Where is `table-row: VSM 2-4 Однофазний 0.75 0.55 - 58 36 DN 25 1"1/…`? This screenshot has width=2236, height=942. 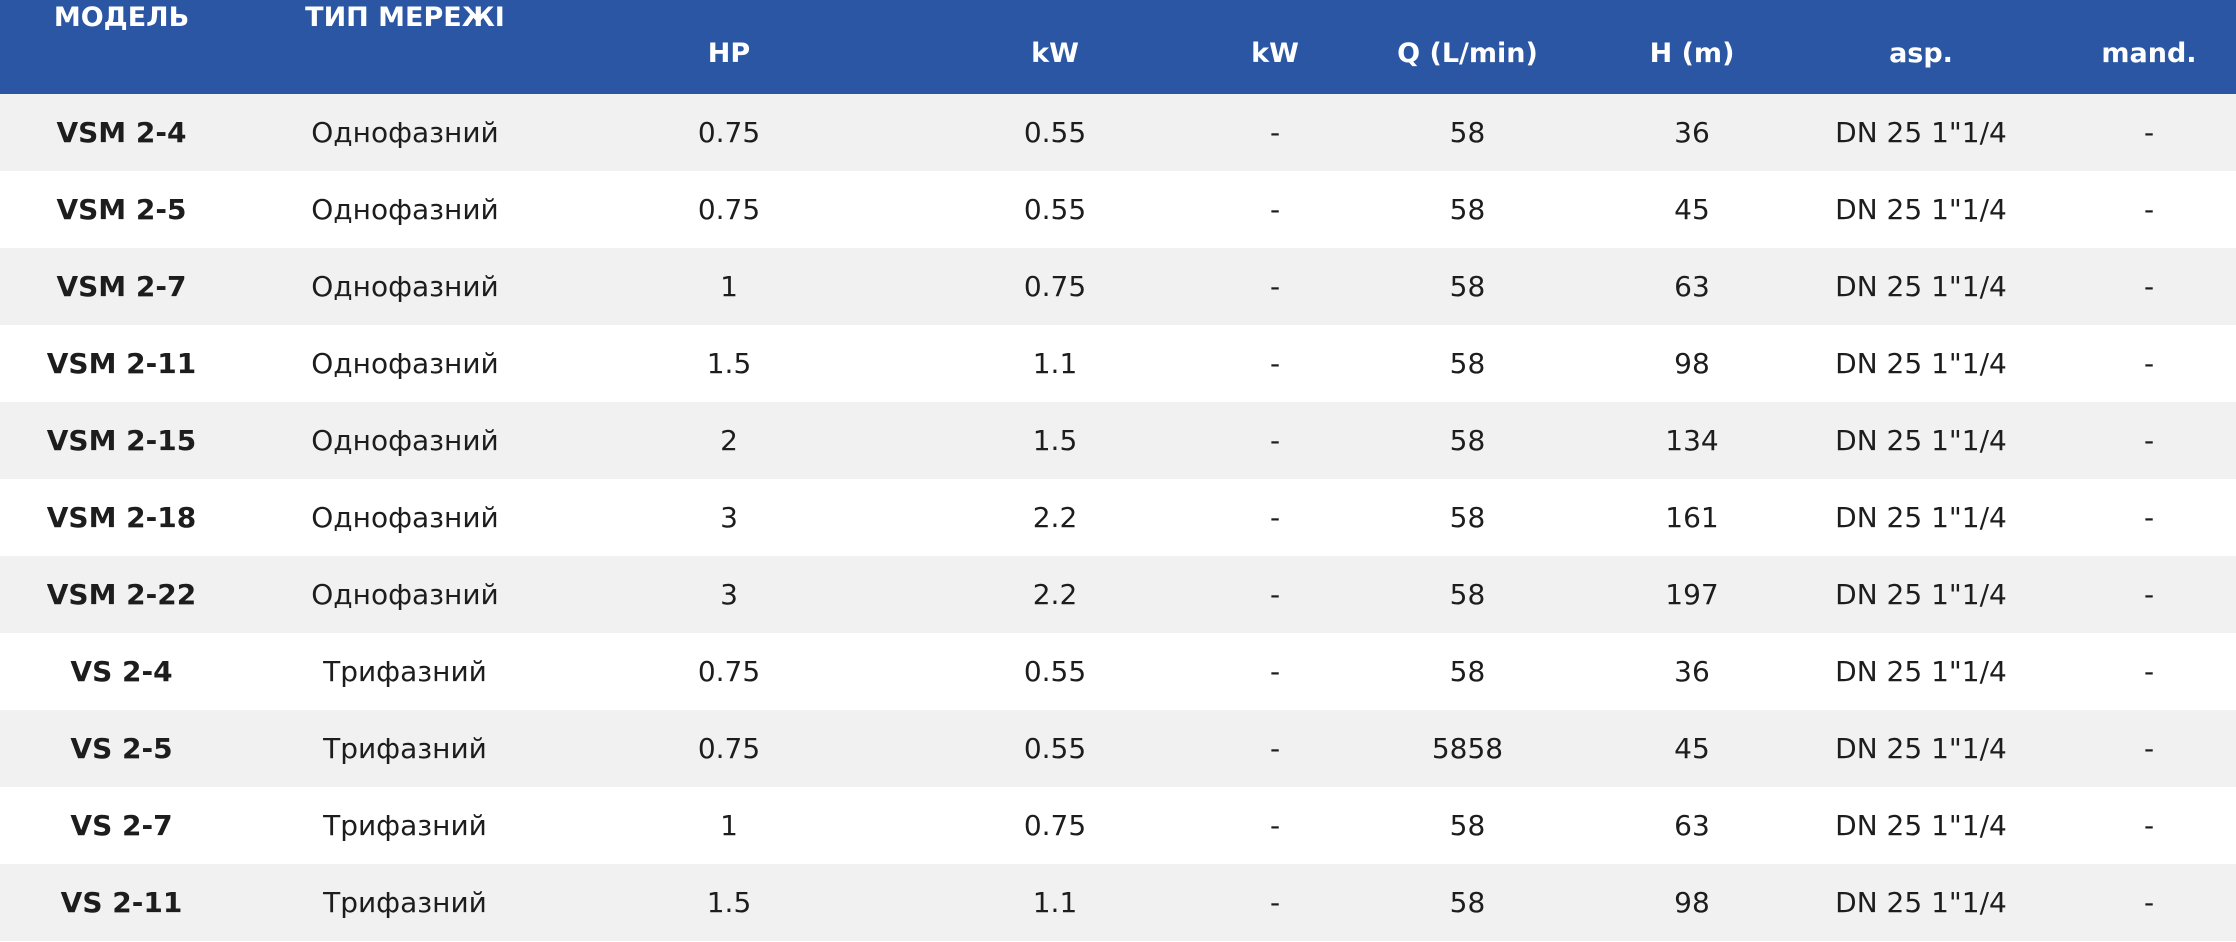 table-row: VSM 2-4 Однофазний 0.75 0.55 - 58 36 DN 25 1"1/… is located at coordinates (1118, 132).